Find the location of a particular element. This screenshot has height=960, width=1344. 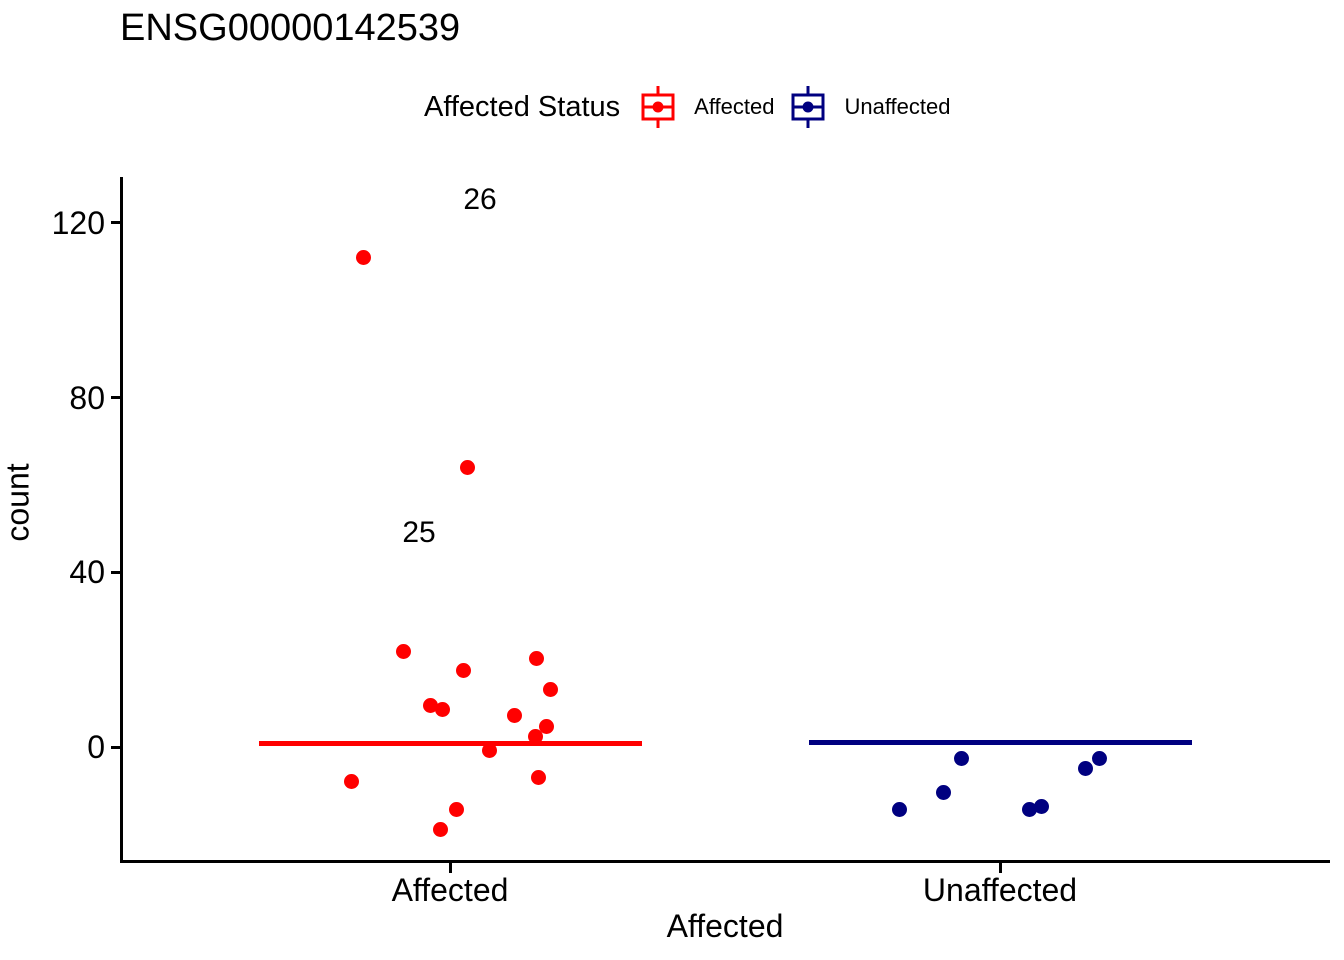

legend-item-affected: Affected is located at coordinates (706, 107).